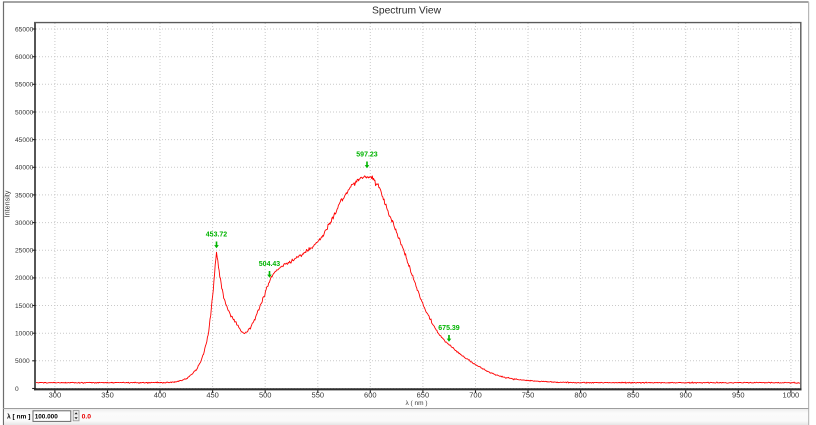 Image resolution: width=816 pixels, height=425 pixels. Describe the element at coordinates (160, 395) in the screenshot. I see `svg-text: 400` at that location.